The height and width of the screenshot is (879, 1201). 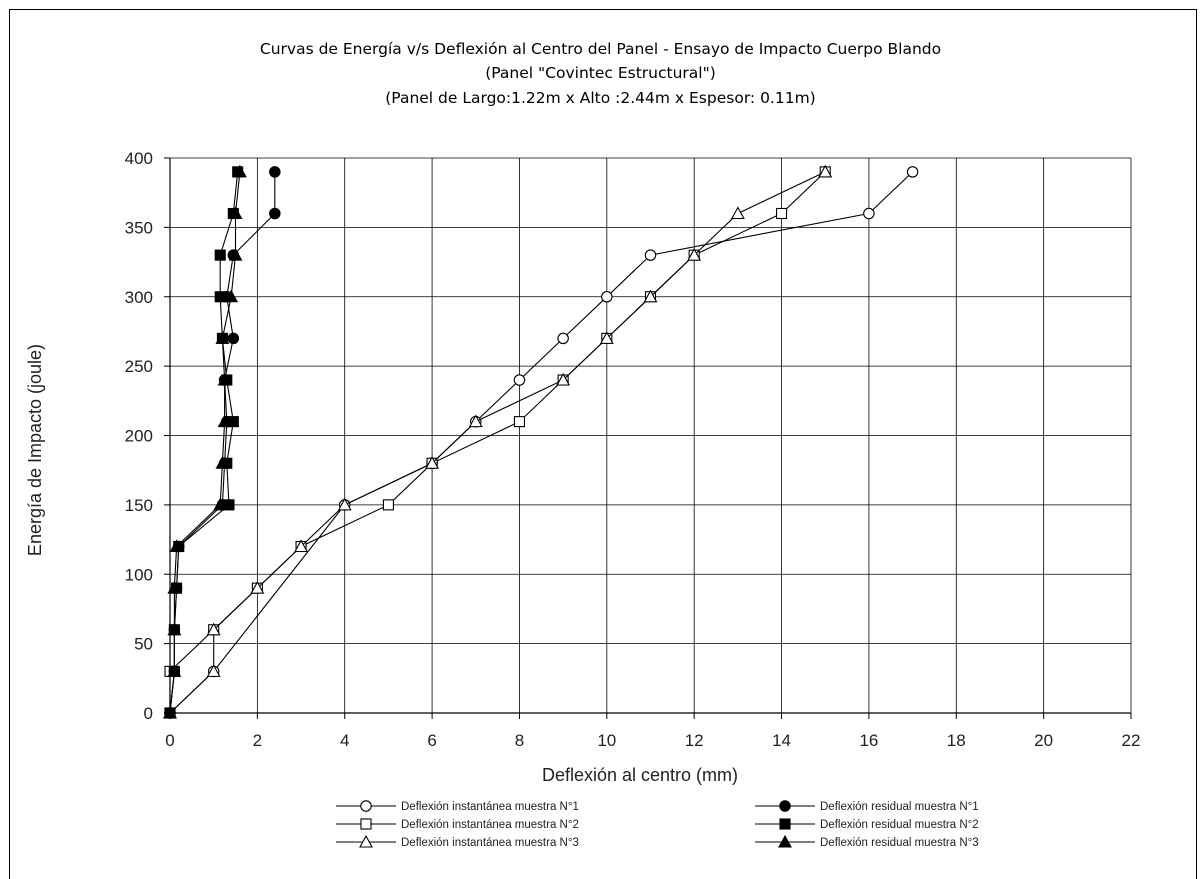 I want to click on y-tick-label: 300, so click(x=139, y=297).